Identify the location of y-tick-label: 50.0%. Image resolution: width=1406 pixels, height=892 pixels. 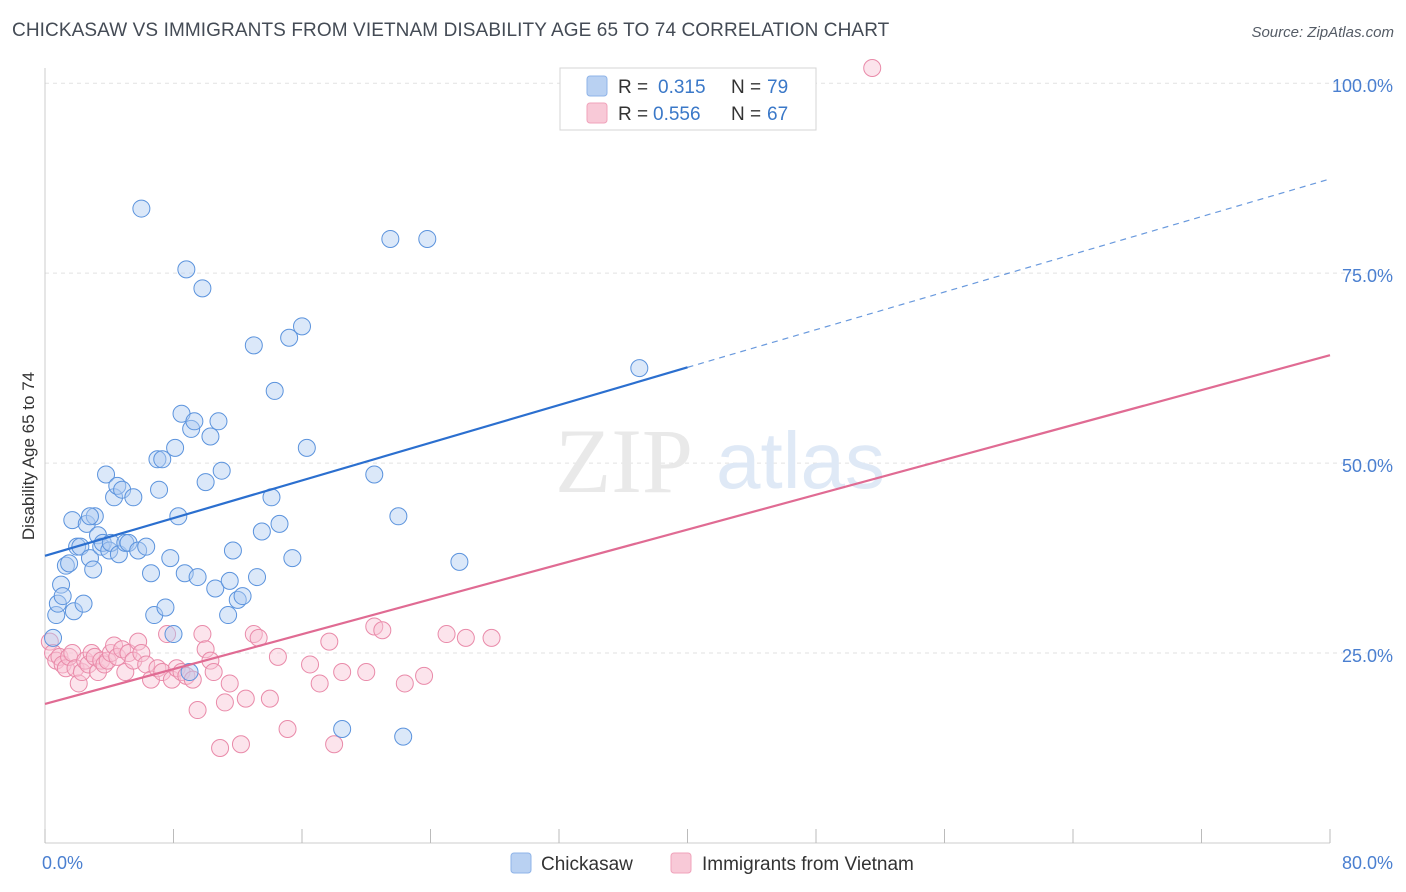
(1367, 466).